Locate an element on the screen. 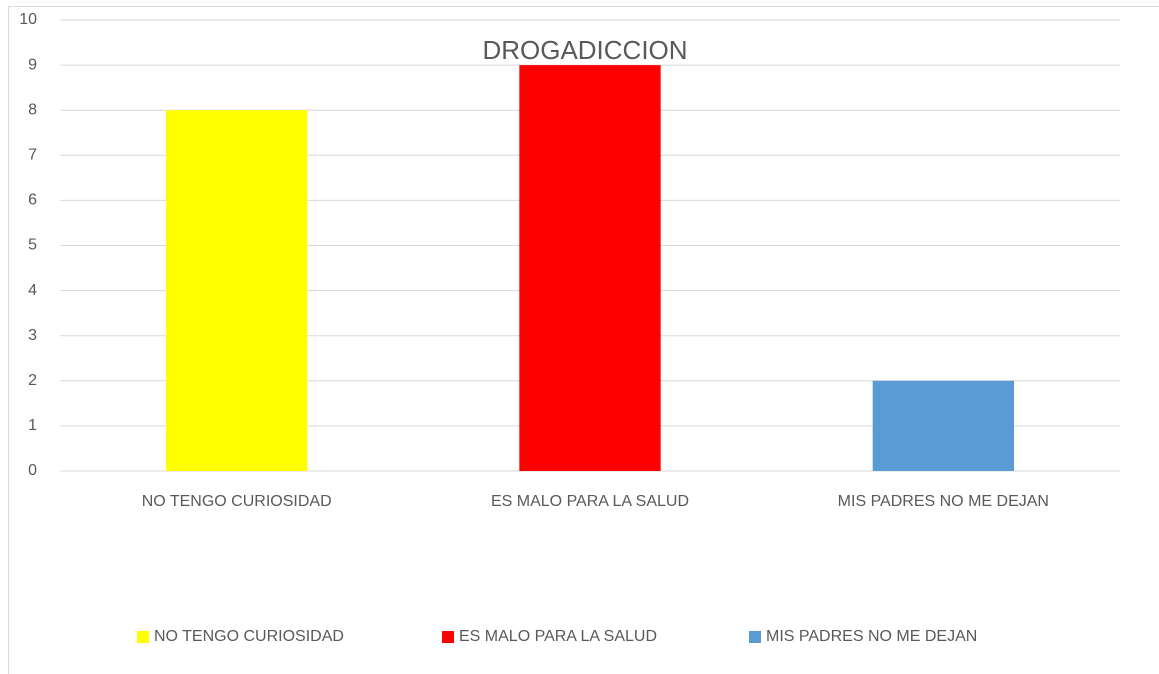  y-tick-label: 5 is located at coordinates (32, 245).